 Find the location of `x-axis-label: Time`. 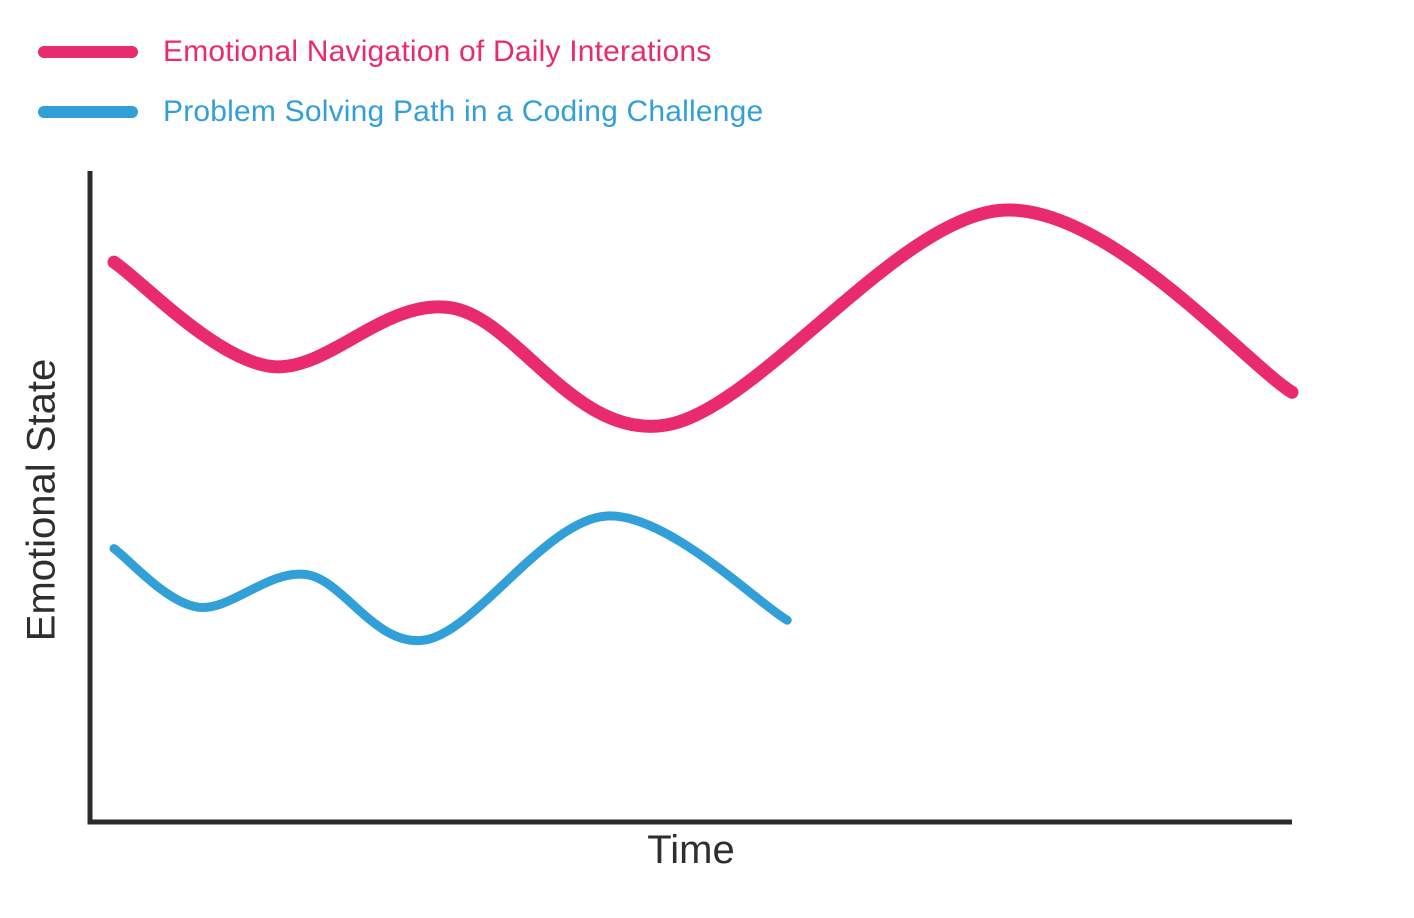

x-axis-label: Time is located at coordinates (691, 850).